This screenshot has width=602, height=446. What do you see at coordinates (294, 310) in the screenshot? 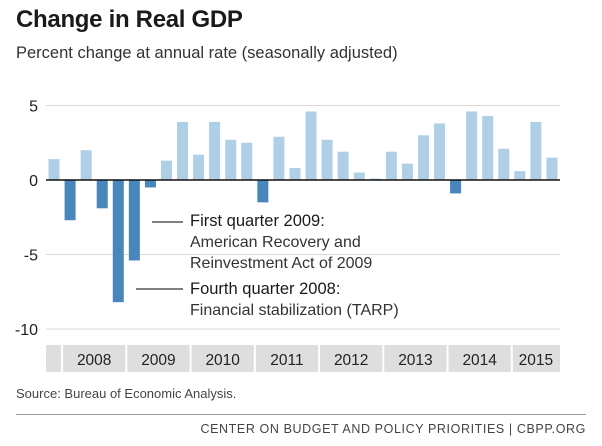
I see `annotation-text: Financial stabilization (TARP)` at bounding box center [294, 310].